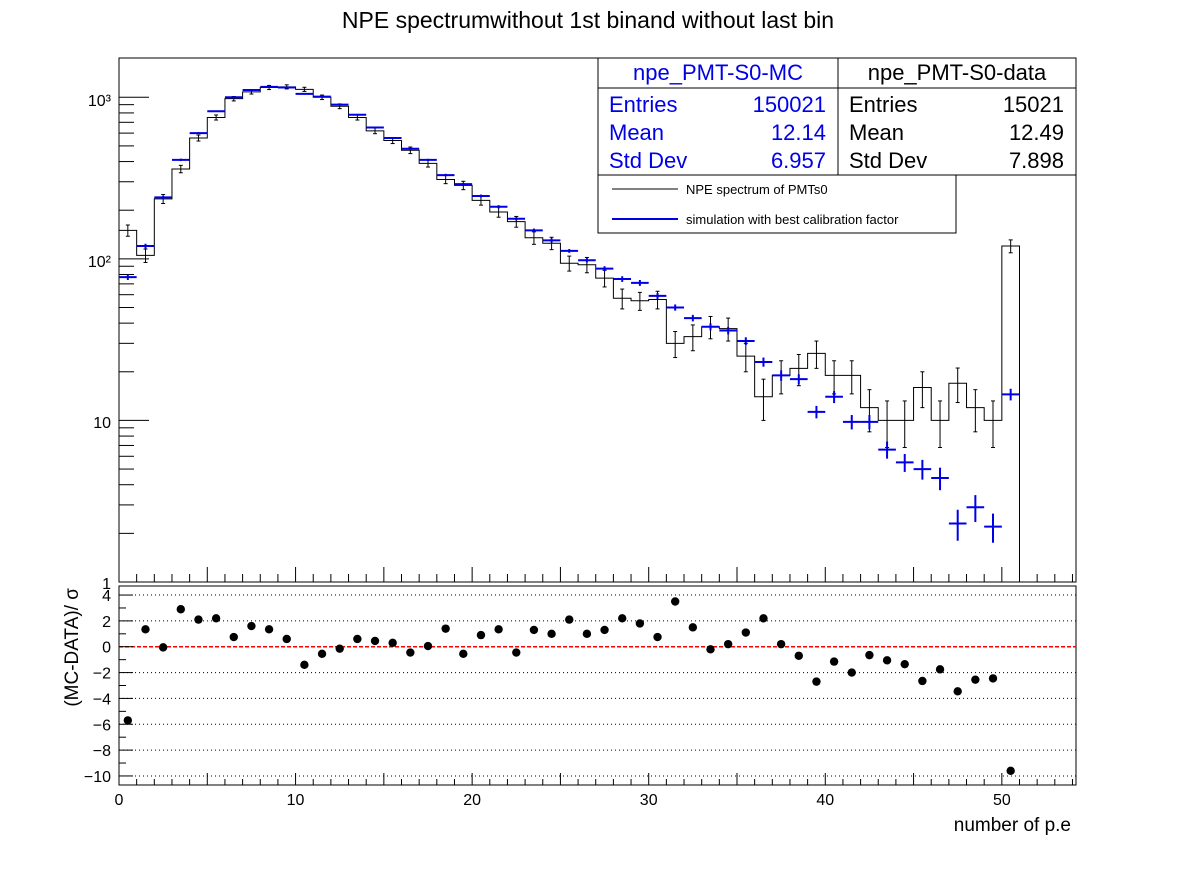  What do you see at coordinates (957, 116) in the screenshot?
I see `stats-box-data-frame` at bounding box center [957, 116].